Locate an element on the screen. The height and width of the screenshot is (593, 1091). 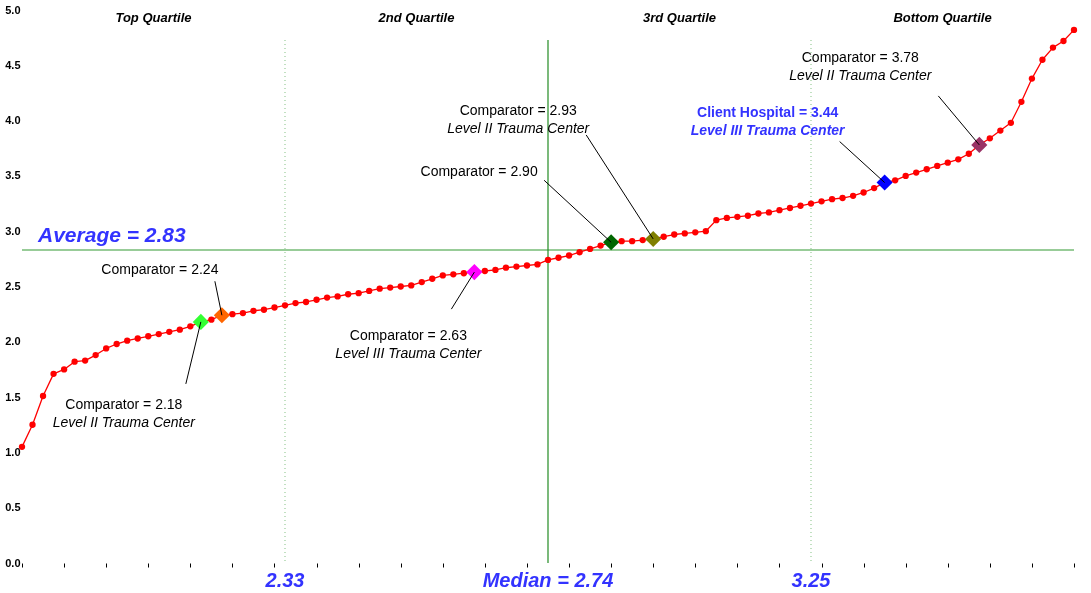
y-tick-label: 0.0 is located at coordinates (13, 562).